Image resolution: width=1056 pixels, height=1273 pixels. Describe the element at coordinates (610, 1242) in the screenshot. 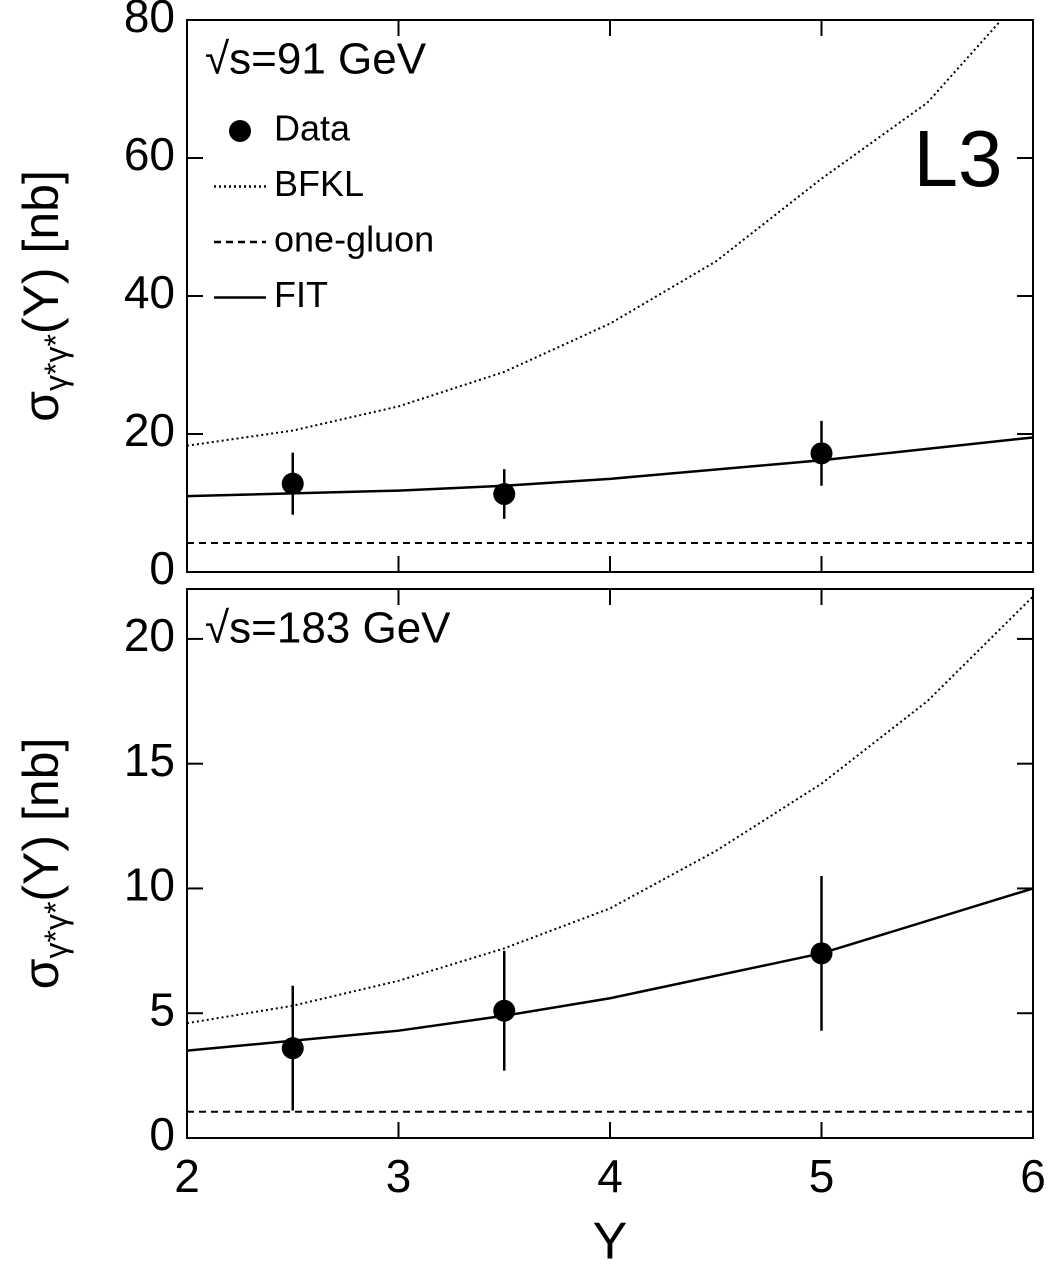

I see `x-axis-label: Y` at that location.